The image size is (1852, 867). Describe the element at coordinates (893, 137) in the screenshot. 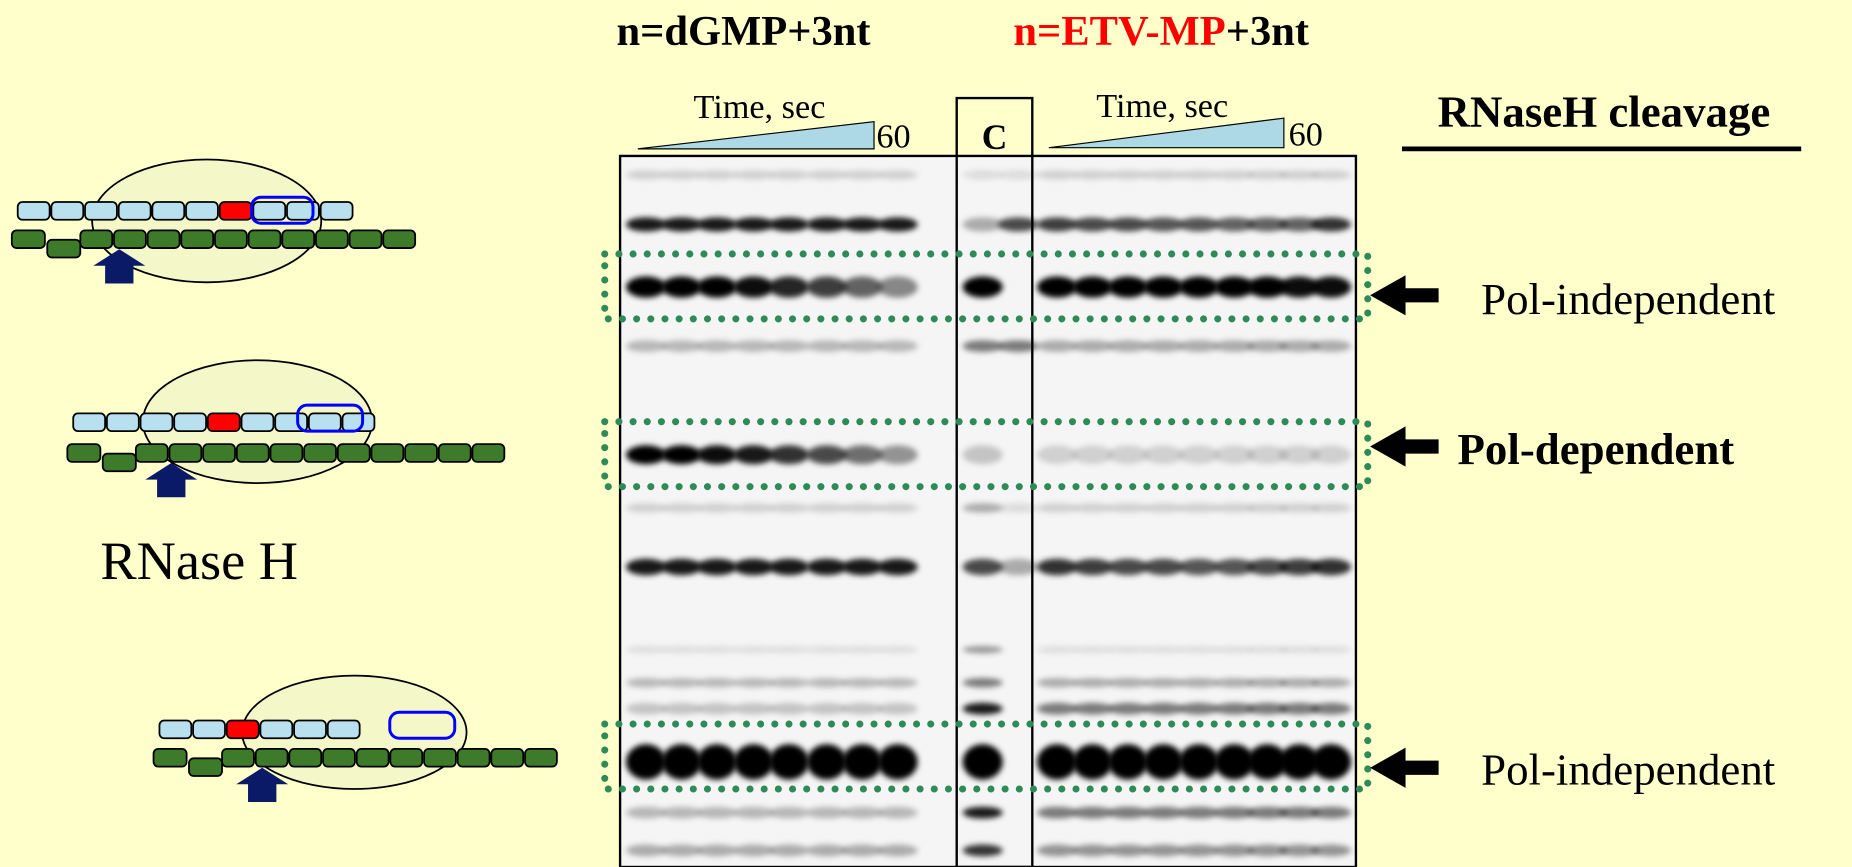

I see `time-end: 60` at that location.